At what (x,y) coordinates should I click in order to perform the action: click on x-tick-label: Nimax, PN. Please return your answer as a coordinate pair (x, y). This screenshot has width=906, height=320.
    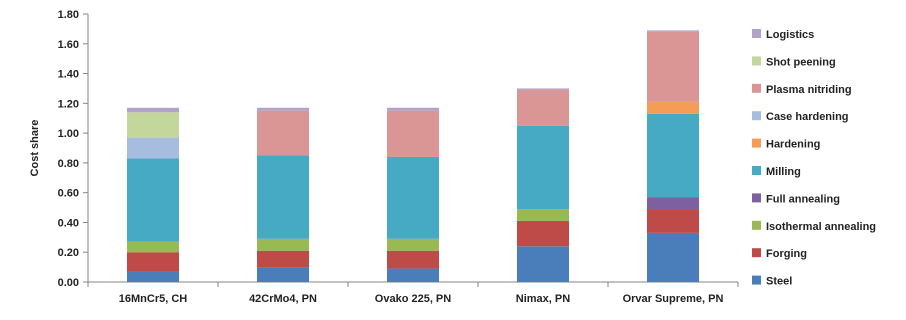
    Looking at the image, I should click on (543, 299).